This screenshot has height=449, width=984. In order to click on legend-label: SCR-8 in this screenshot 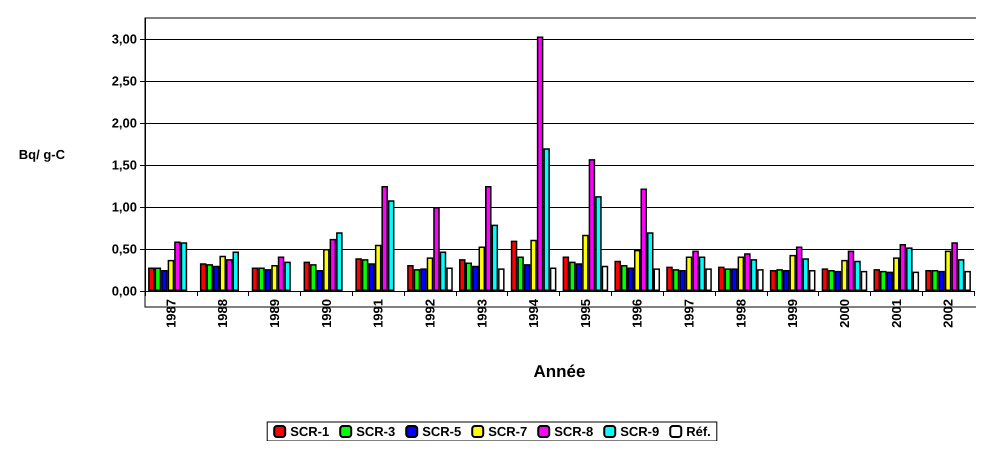, I will do `click(574, 431)`.